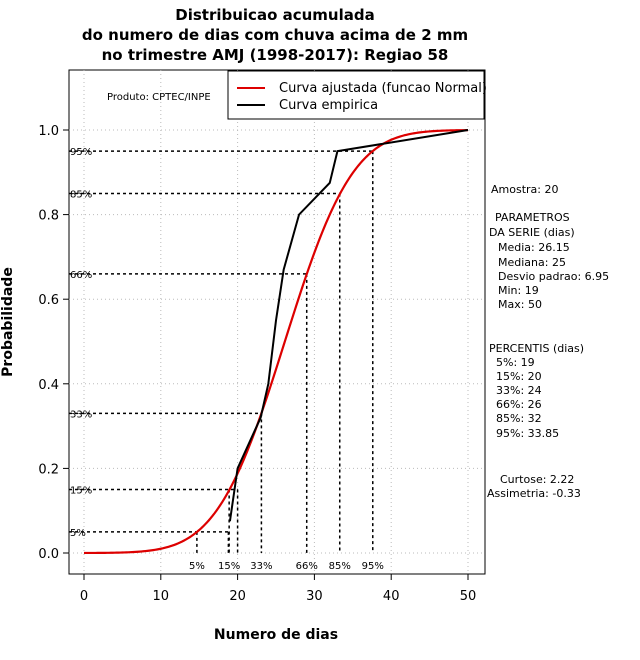 The width and height of the screenshot is (640, 660). I want to click on percentile-x-label-5: 95%, so click(373, 566).